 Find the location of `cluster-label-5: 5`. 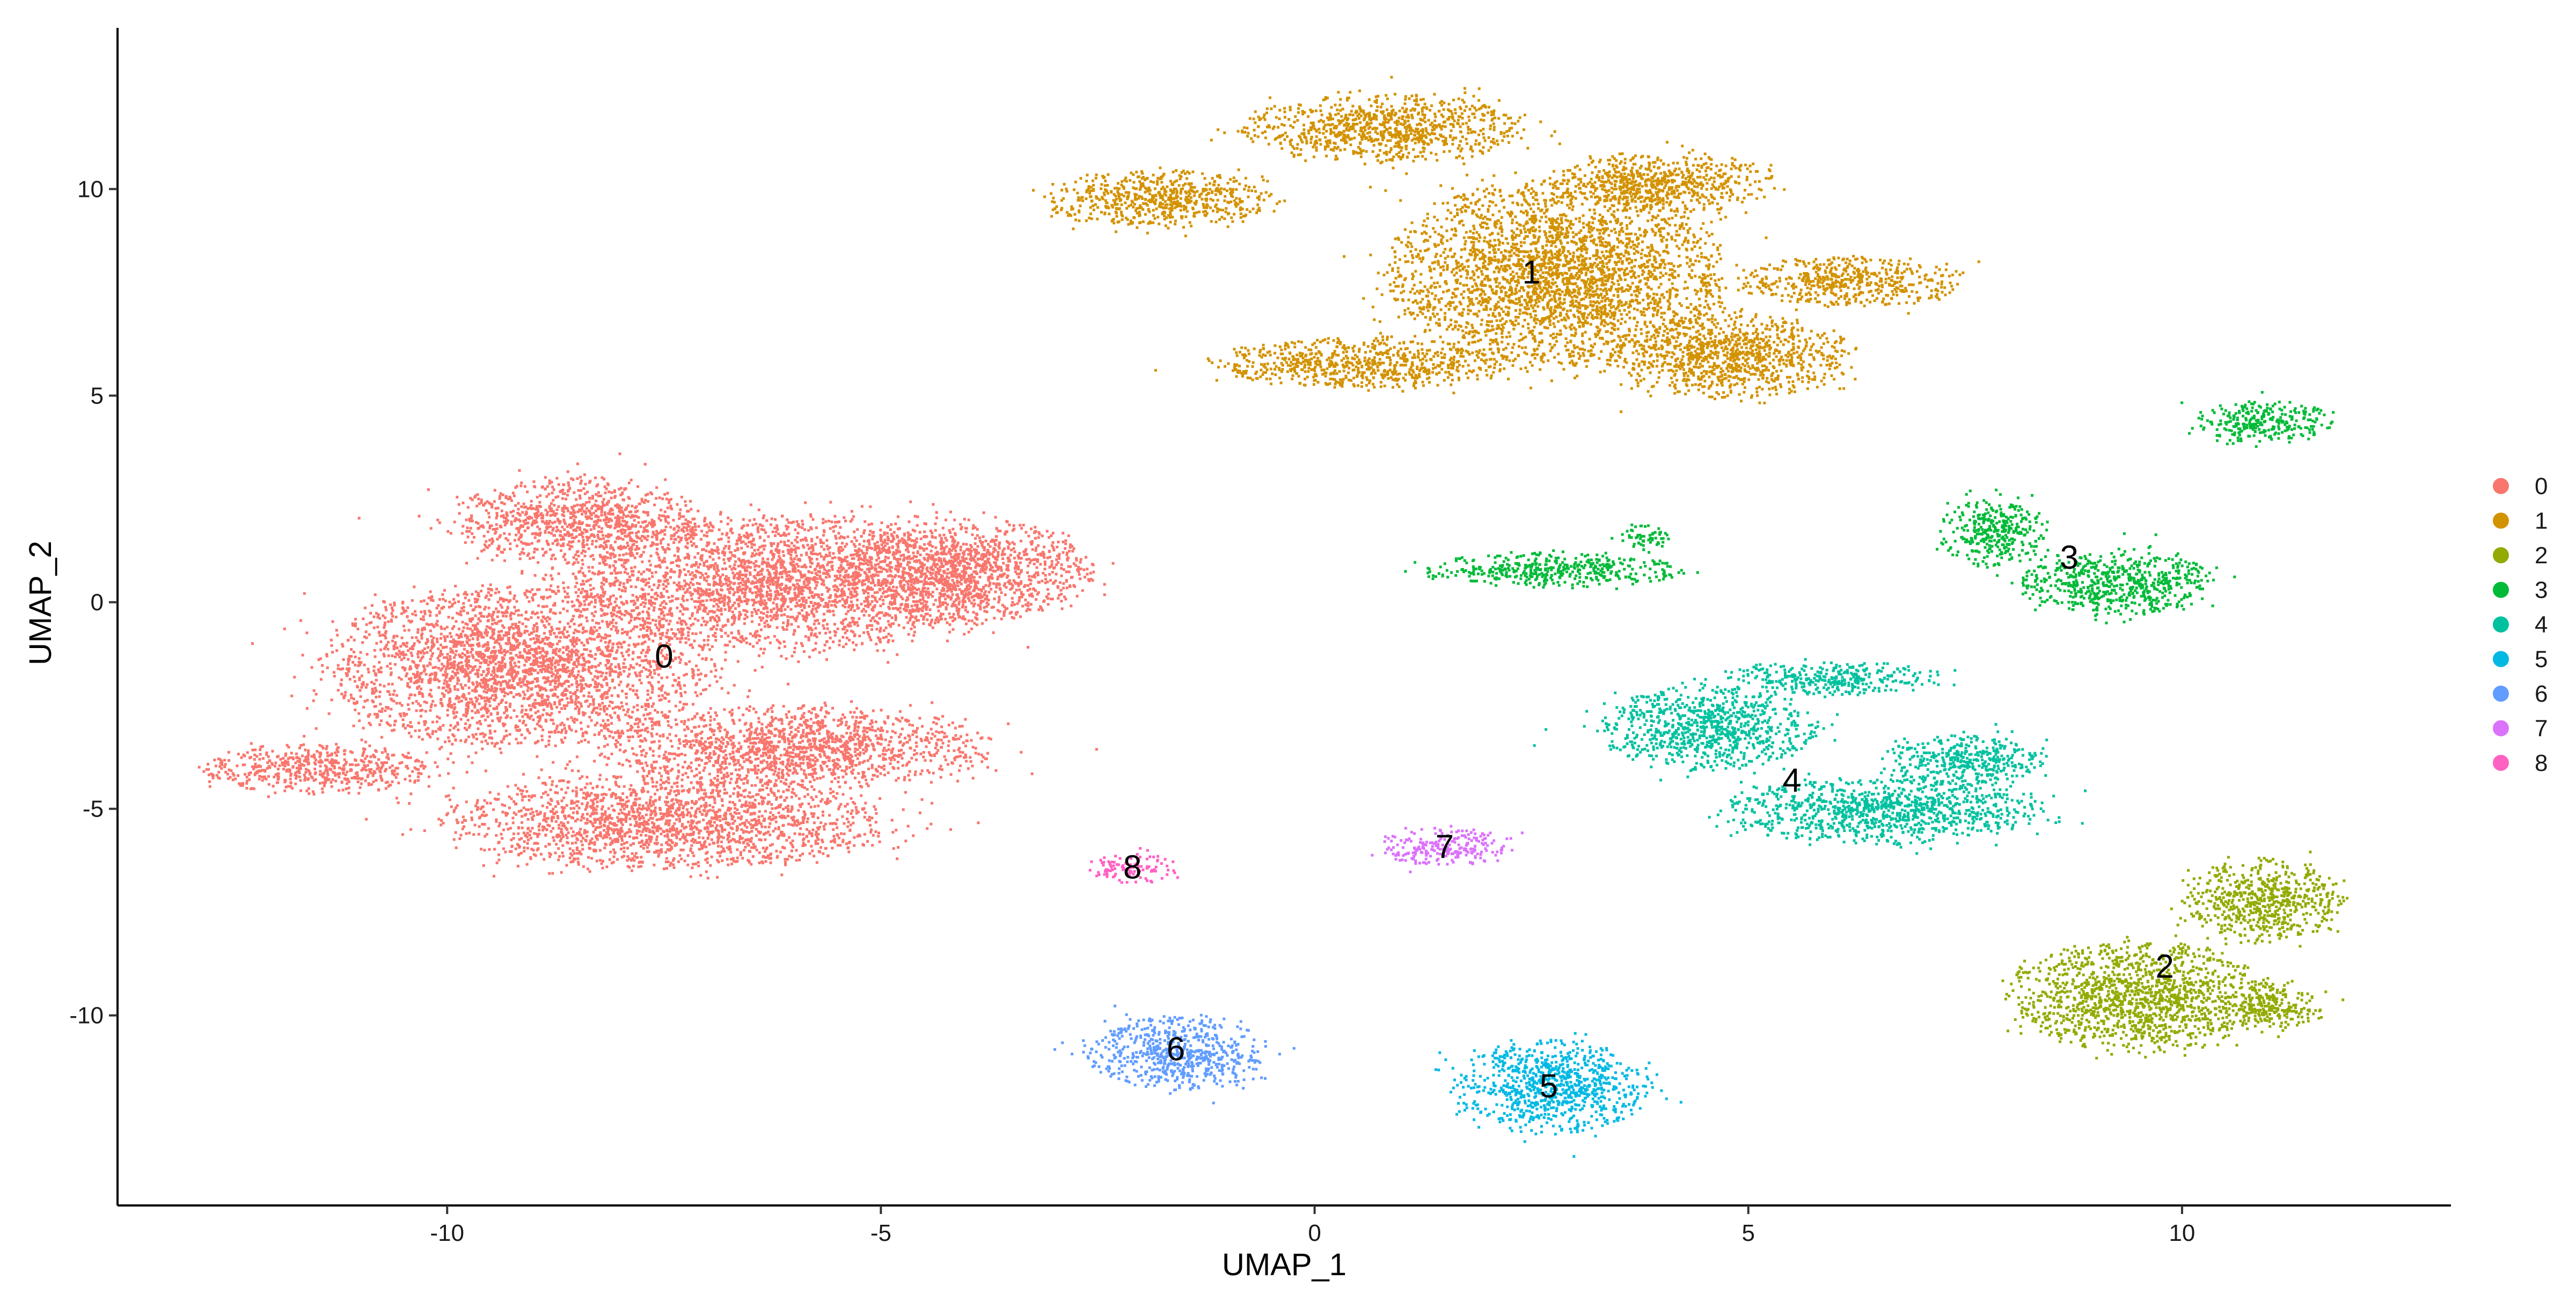

cluster-label-5: 5 is located at coordinates (1549, 1086).